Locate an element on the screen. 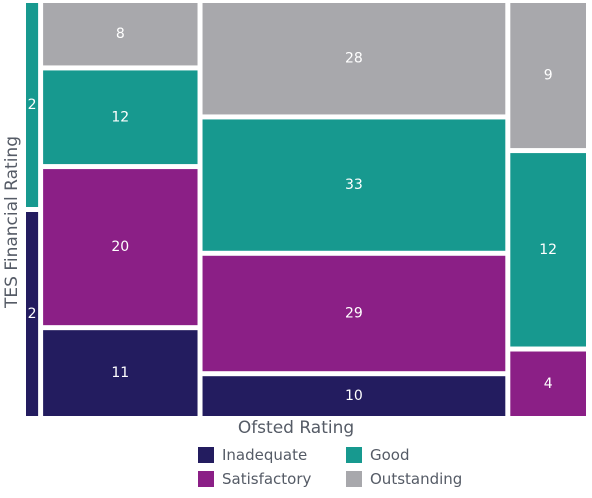 The height and width of the screenshot is (498, 592). y-axis-label: TES Financial Rating is located at coordinates (12, 222).